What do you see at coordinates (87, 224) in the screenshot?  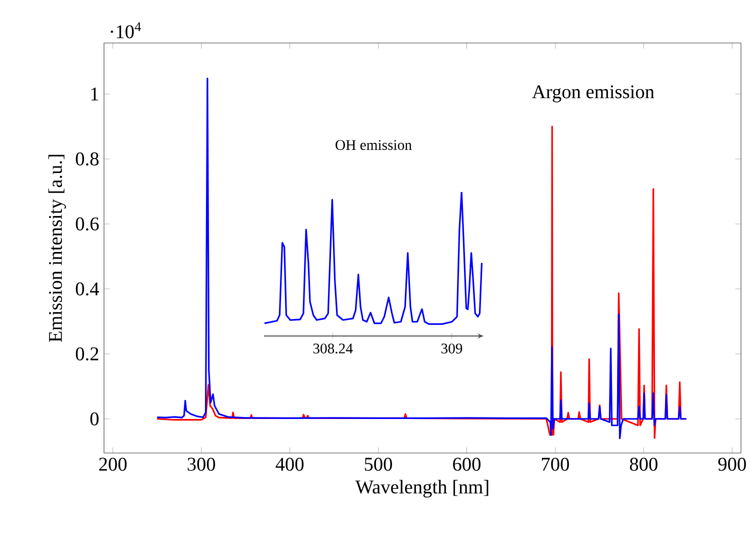 I see `y-tick-label: 0.6` at bounding box center [87, 224].